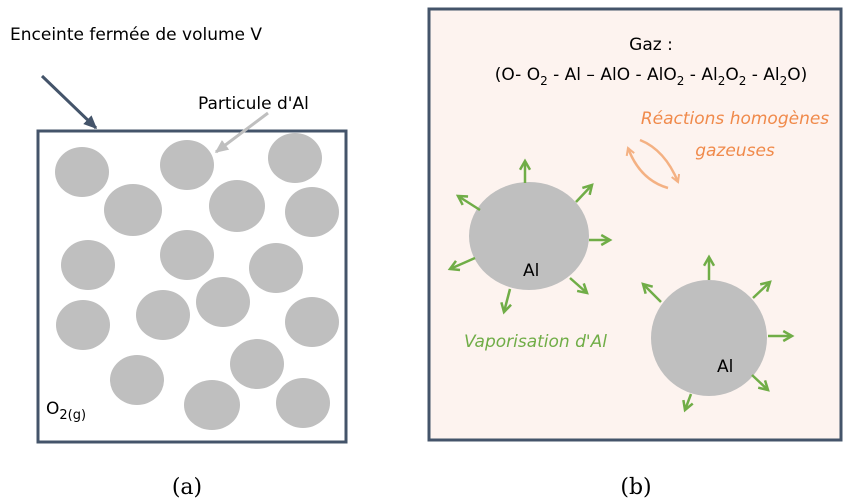 The height and width of the screenshot is (501, 844). Describe the element at coordinates (253, 104) in the screenshot. I see `particle-label: Particule d'Al` at that location.